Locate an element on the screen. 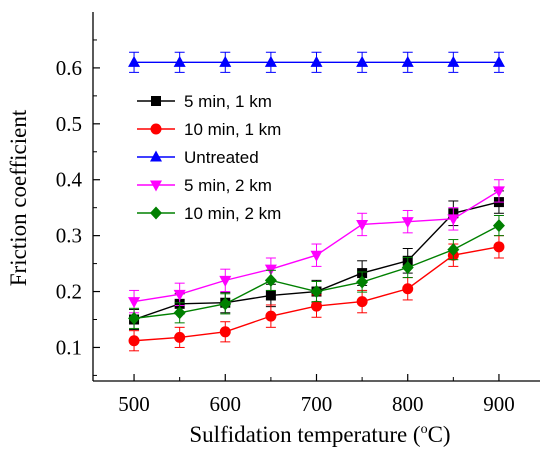  x-tick-label: 600 is located at coordinates (226, 404).